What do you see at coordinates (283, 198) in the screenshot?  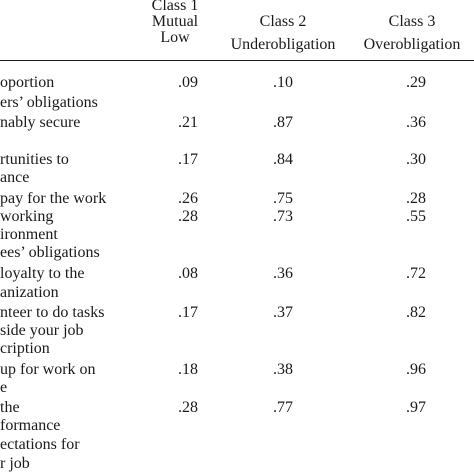 I see `cell-class2: .75` at bounding box center [283, 198].